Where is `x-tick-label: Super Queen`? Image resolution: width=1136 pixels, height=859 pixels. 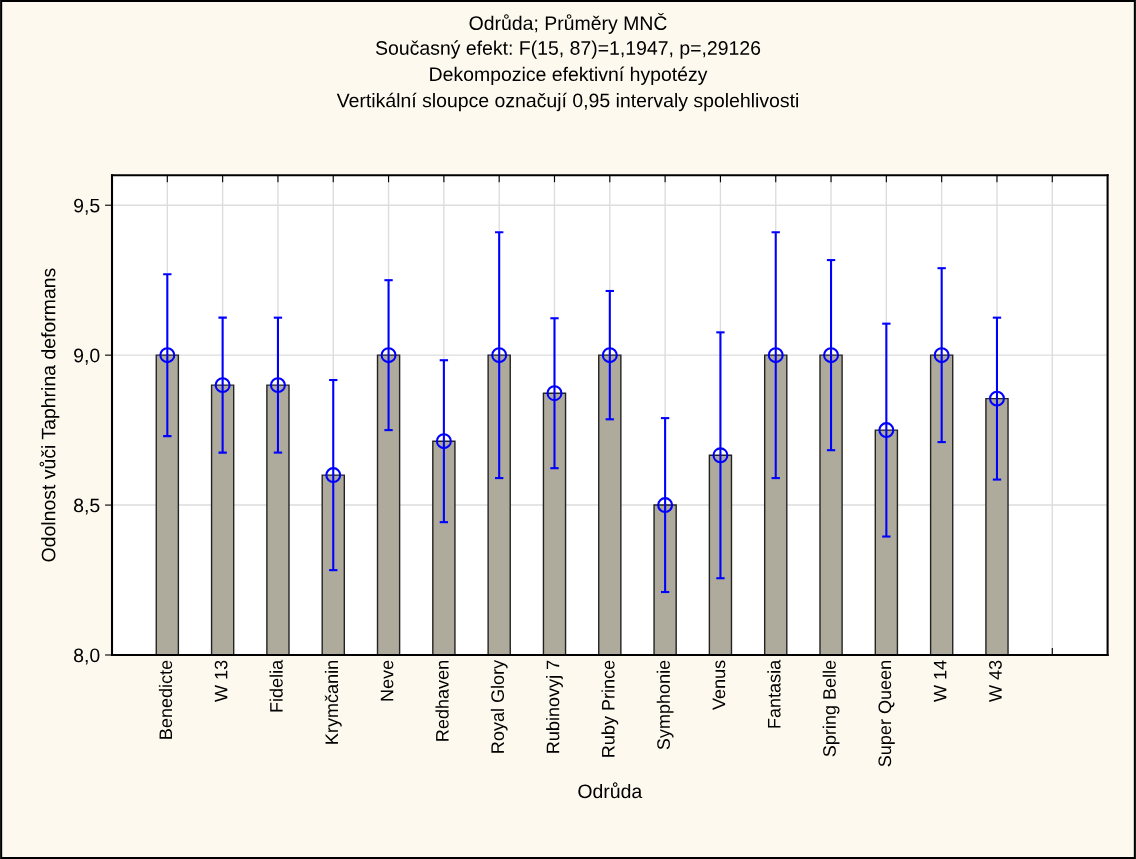 x-tick-label: Super Queen is located at coordinates (886, 714).